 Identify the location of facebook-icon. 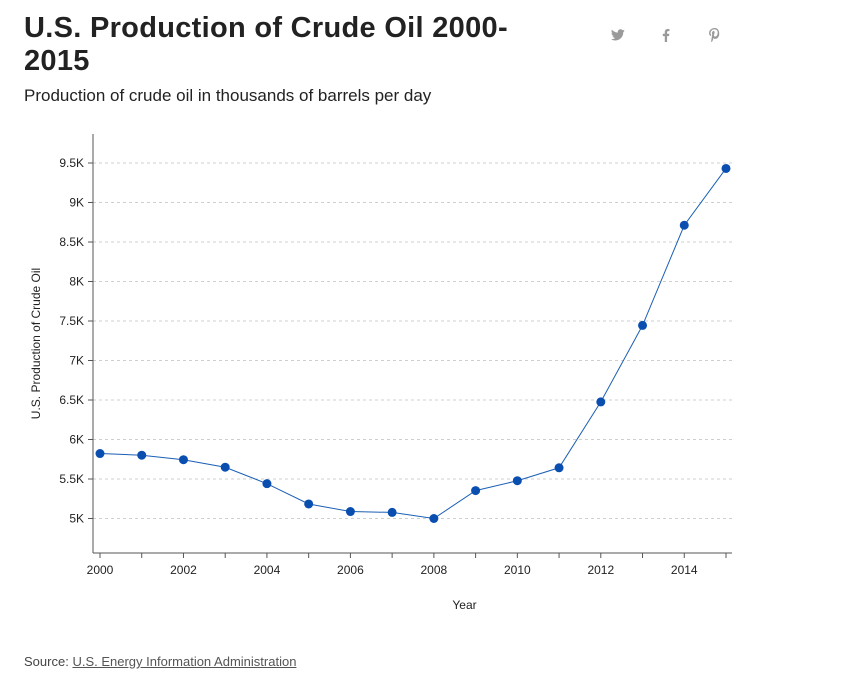
(666, 35).